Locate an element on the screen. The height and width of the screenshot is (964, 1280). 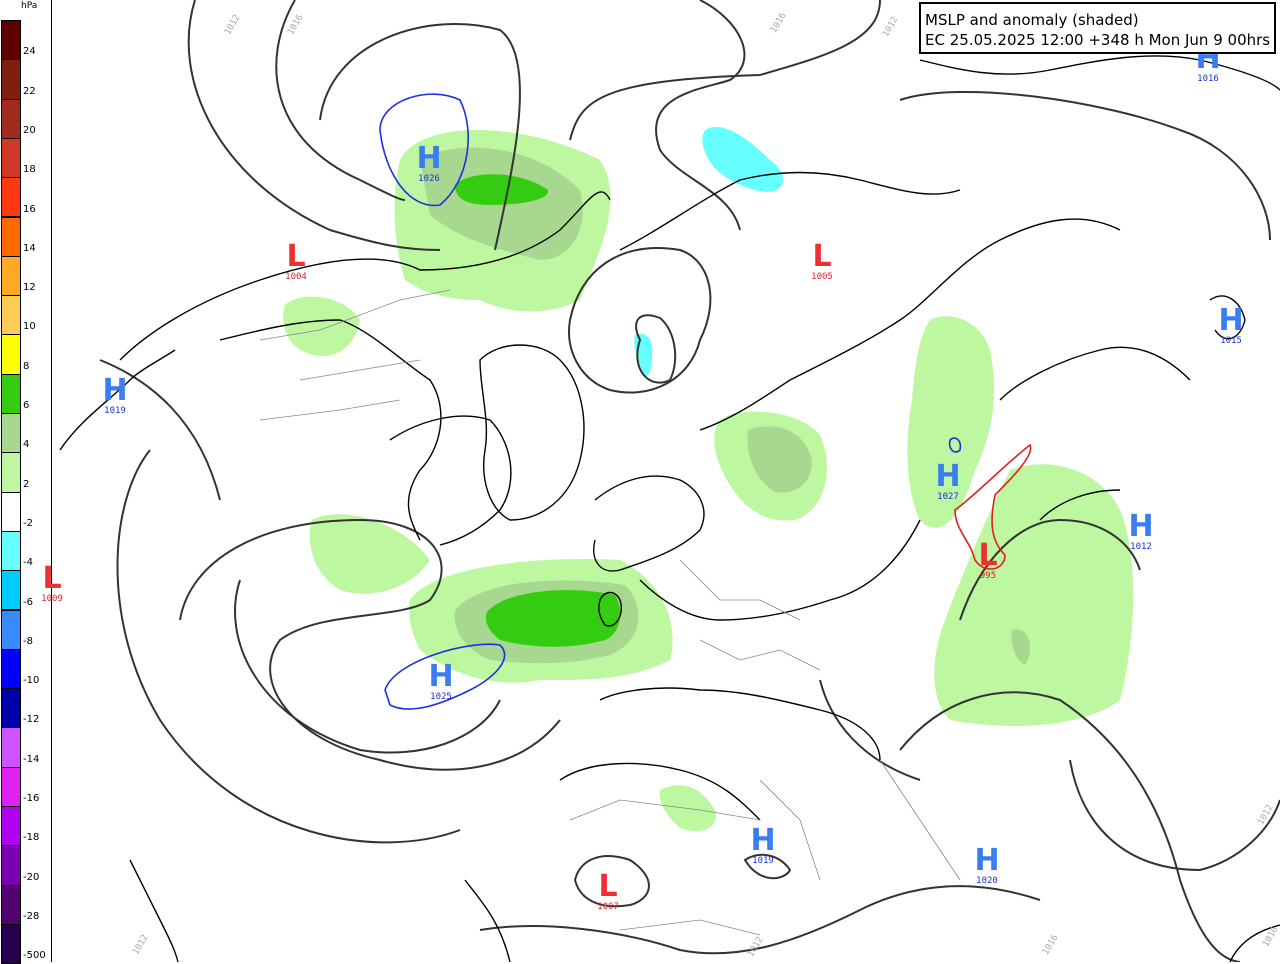
legend-label: -10 is located at coordinates (31, 681).